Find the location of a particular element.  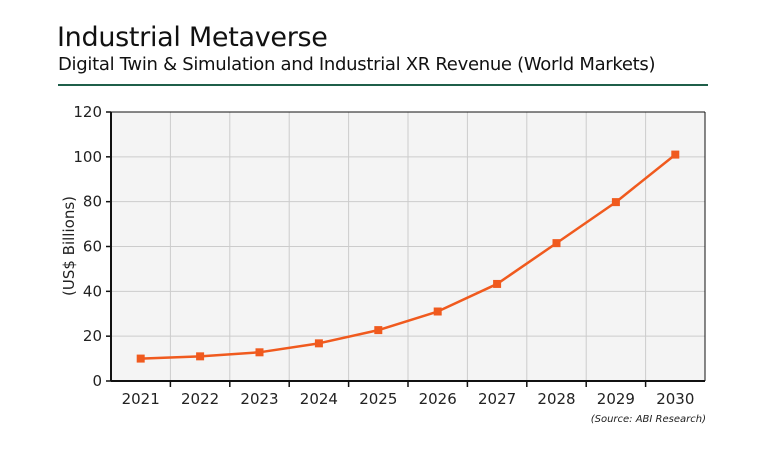

x-tick-label: 2029 is located at coordinates (616, 399).